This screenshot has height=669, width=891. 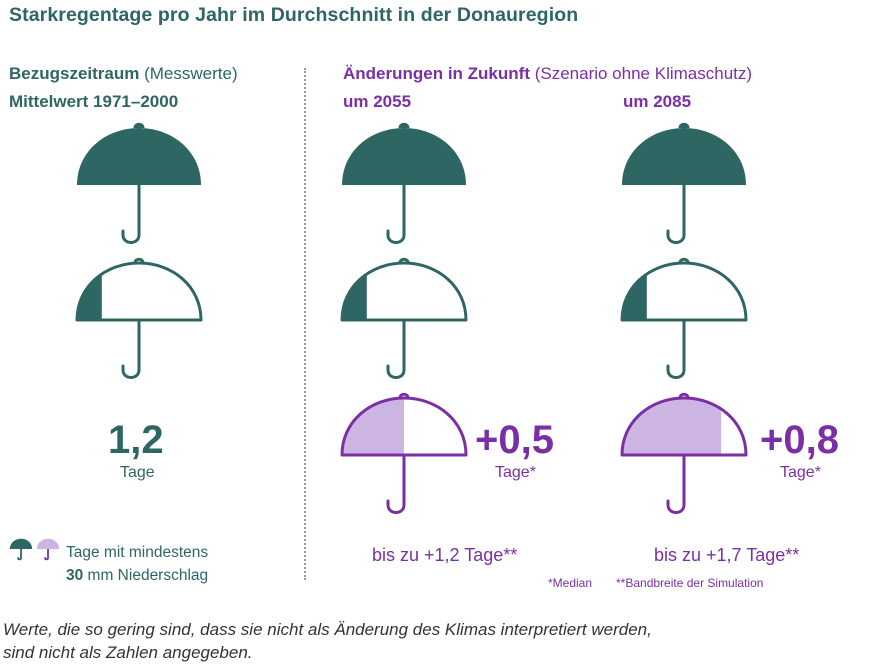 What do you see at coordinates (799, 440) in the screenshot?
I see `change-label-2085: +0,8` at bounding box center [799, 440].